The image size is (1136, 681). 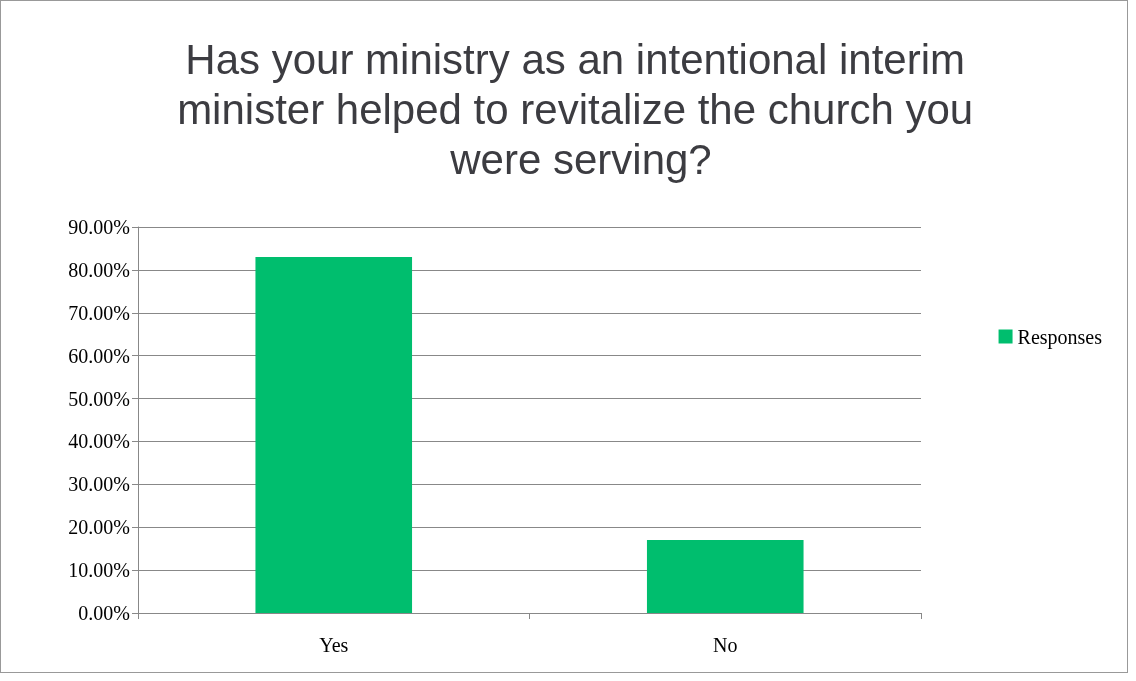 What do you see at coordinates (99, 570) in the screenshot?
I see `y-tick-label: 10.00%` at bounding box center [99, 570].